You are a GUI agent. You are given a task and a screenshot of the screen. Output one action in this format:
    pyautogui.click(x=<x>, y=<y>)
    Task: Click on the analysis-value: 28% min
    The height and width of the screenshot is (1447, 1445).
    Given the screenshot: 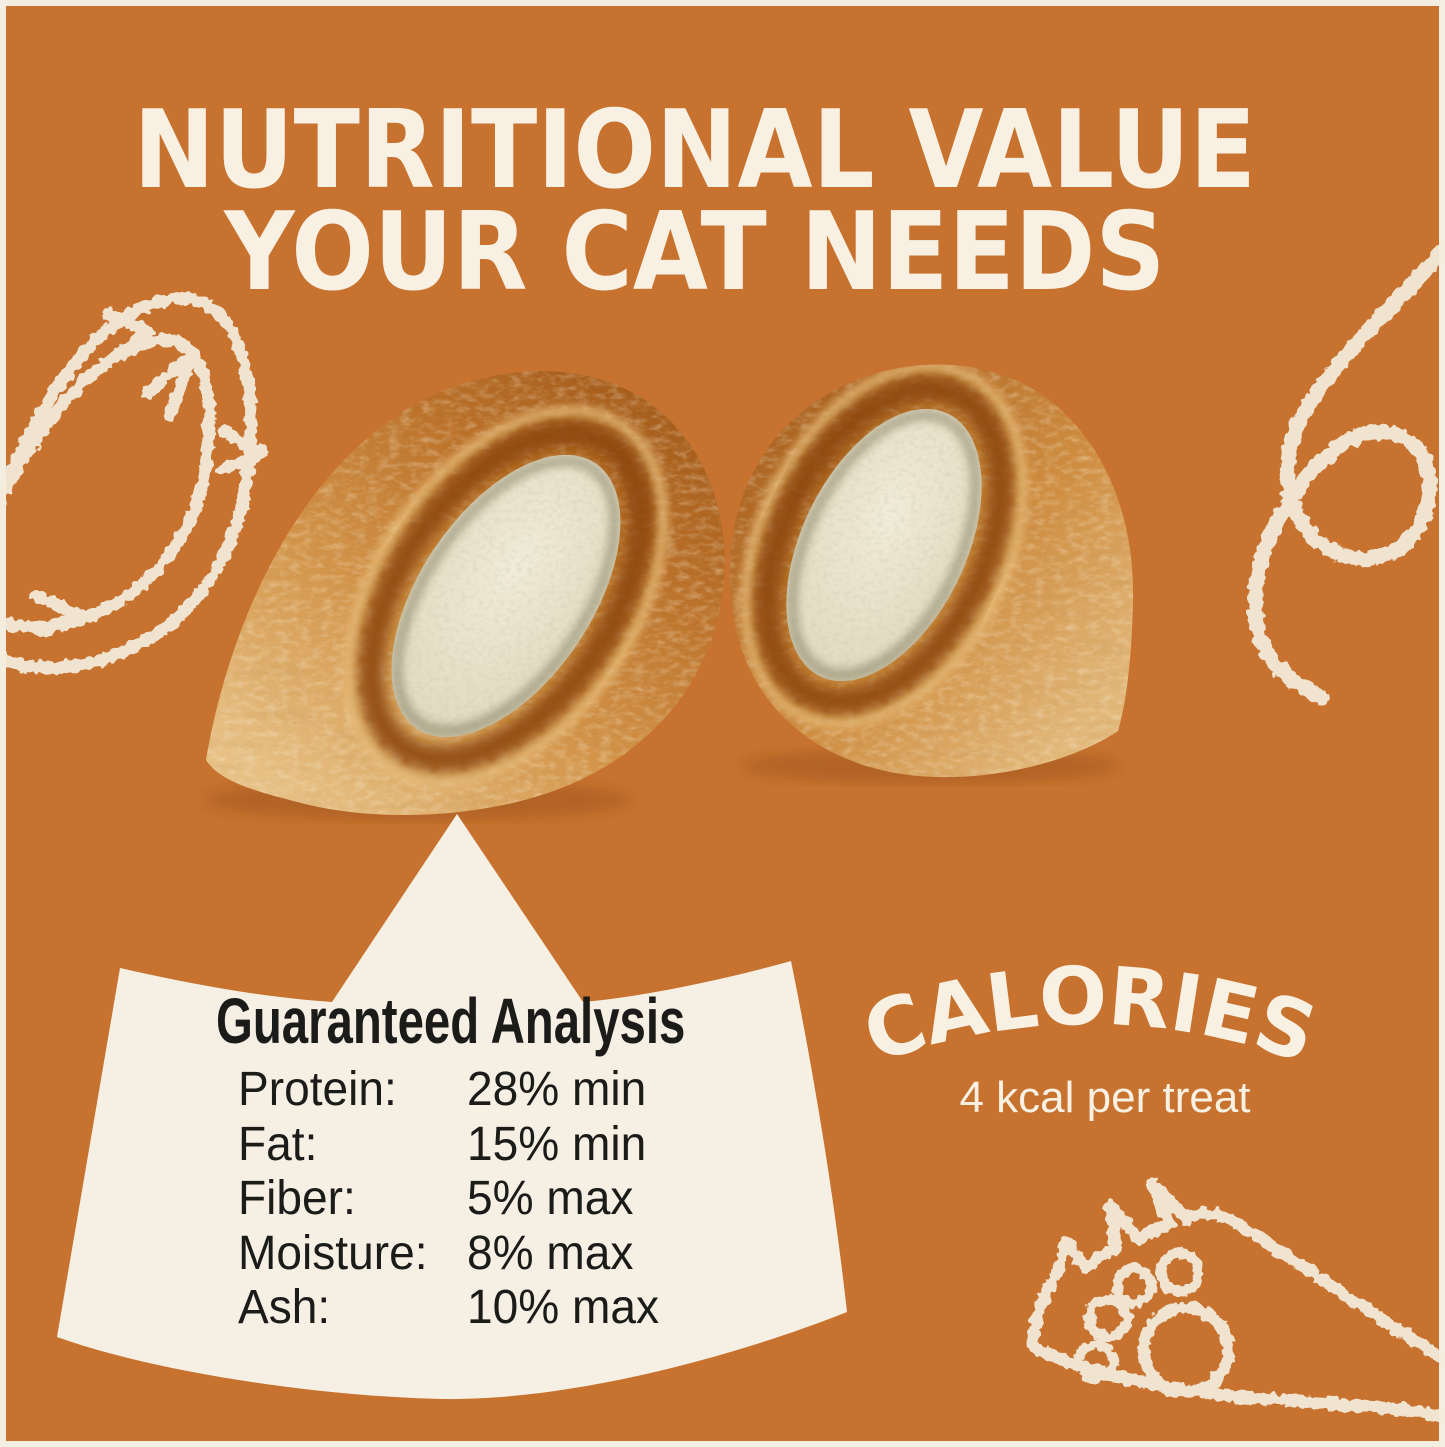 What is the action you would take?
    pyautogui.click(x=557, y=1089)
    